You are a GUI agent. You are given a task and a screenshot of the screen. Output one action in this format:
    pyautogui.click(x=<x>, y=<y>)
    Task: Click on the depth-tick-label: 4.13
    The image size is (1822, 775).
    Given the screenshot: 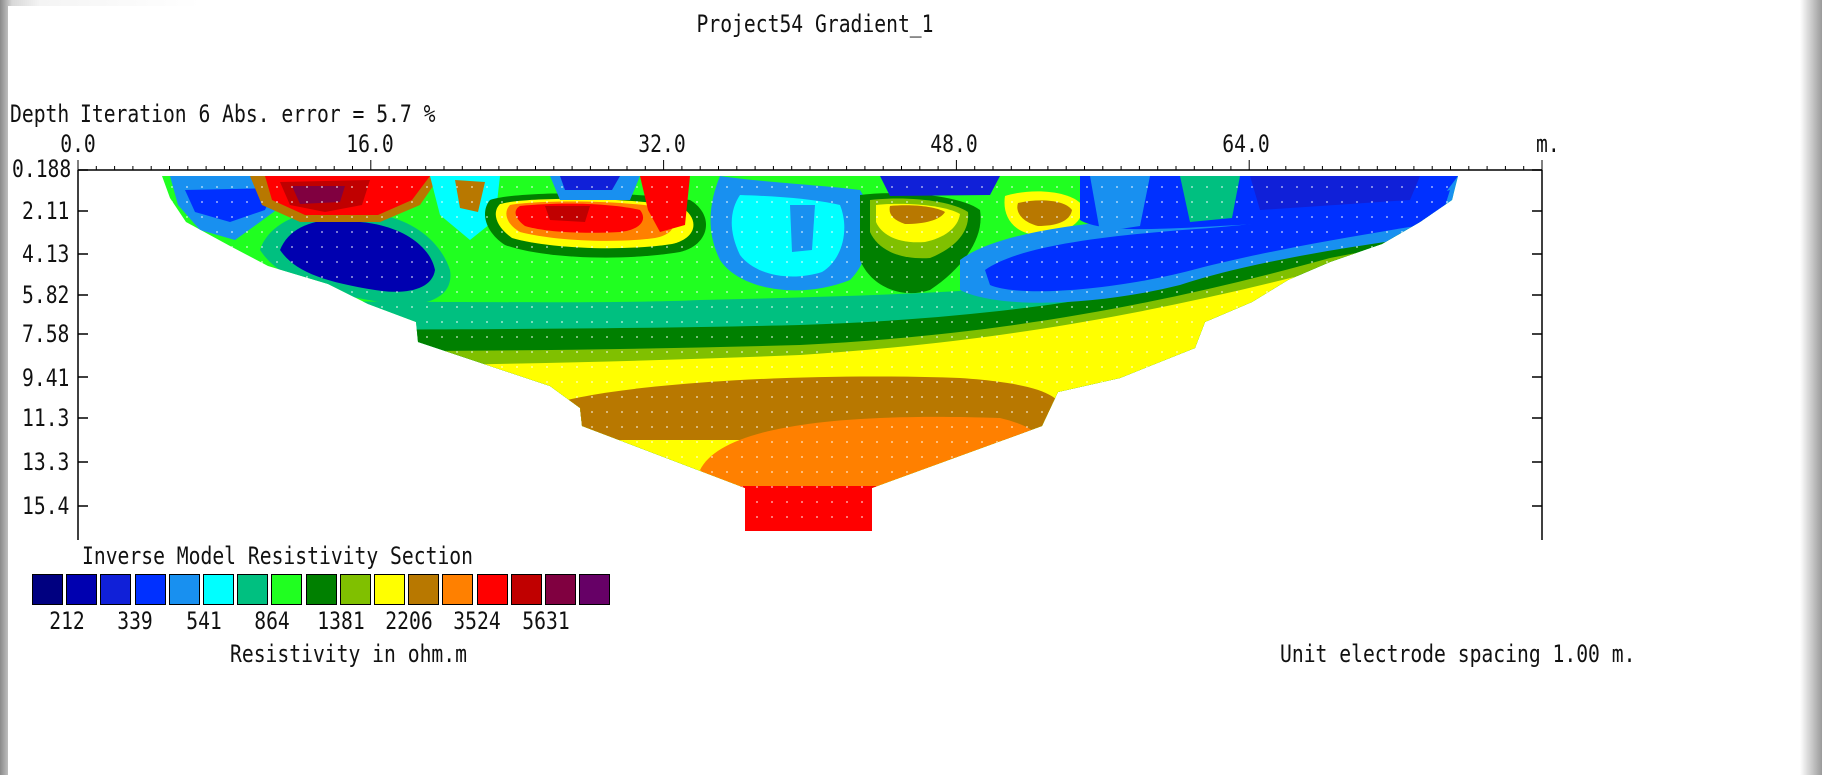 What is the action you would take?
    pyautogui.click(x=46, y=254)
    